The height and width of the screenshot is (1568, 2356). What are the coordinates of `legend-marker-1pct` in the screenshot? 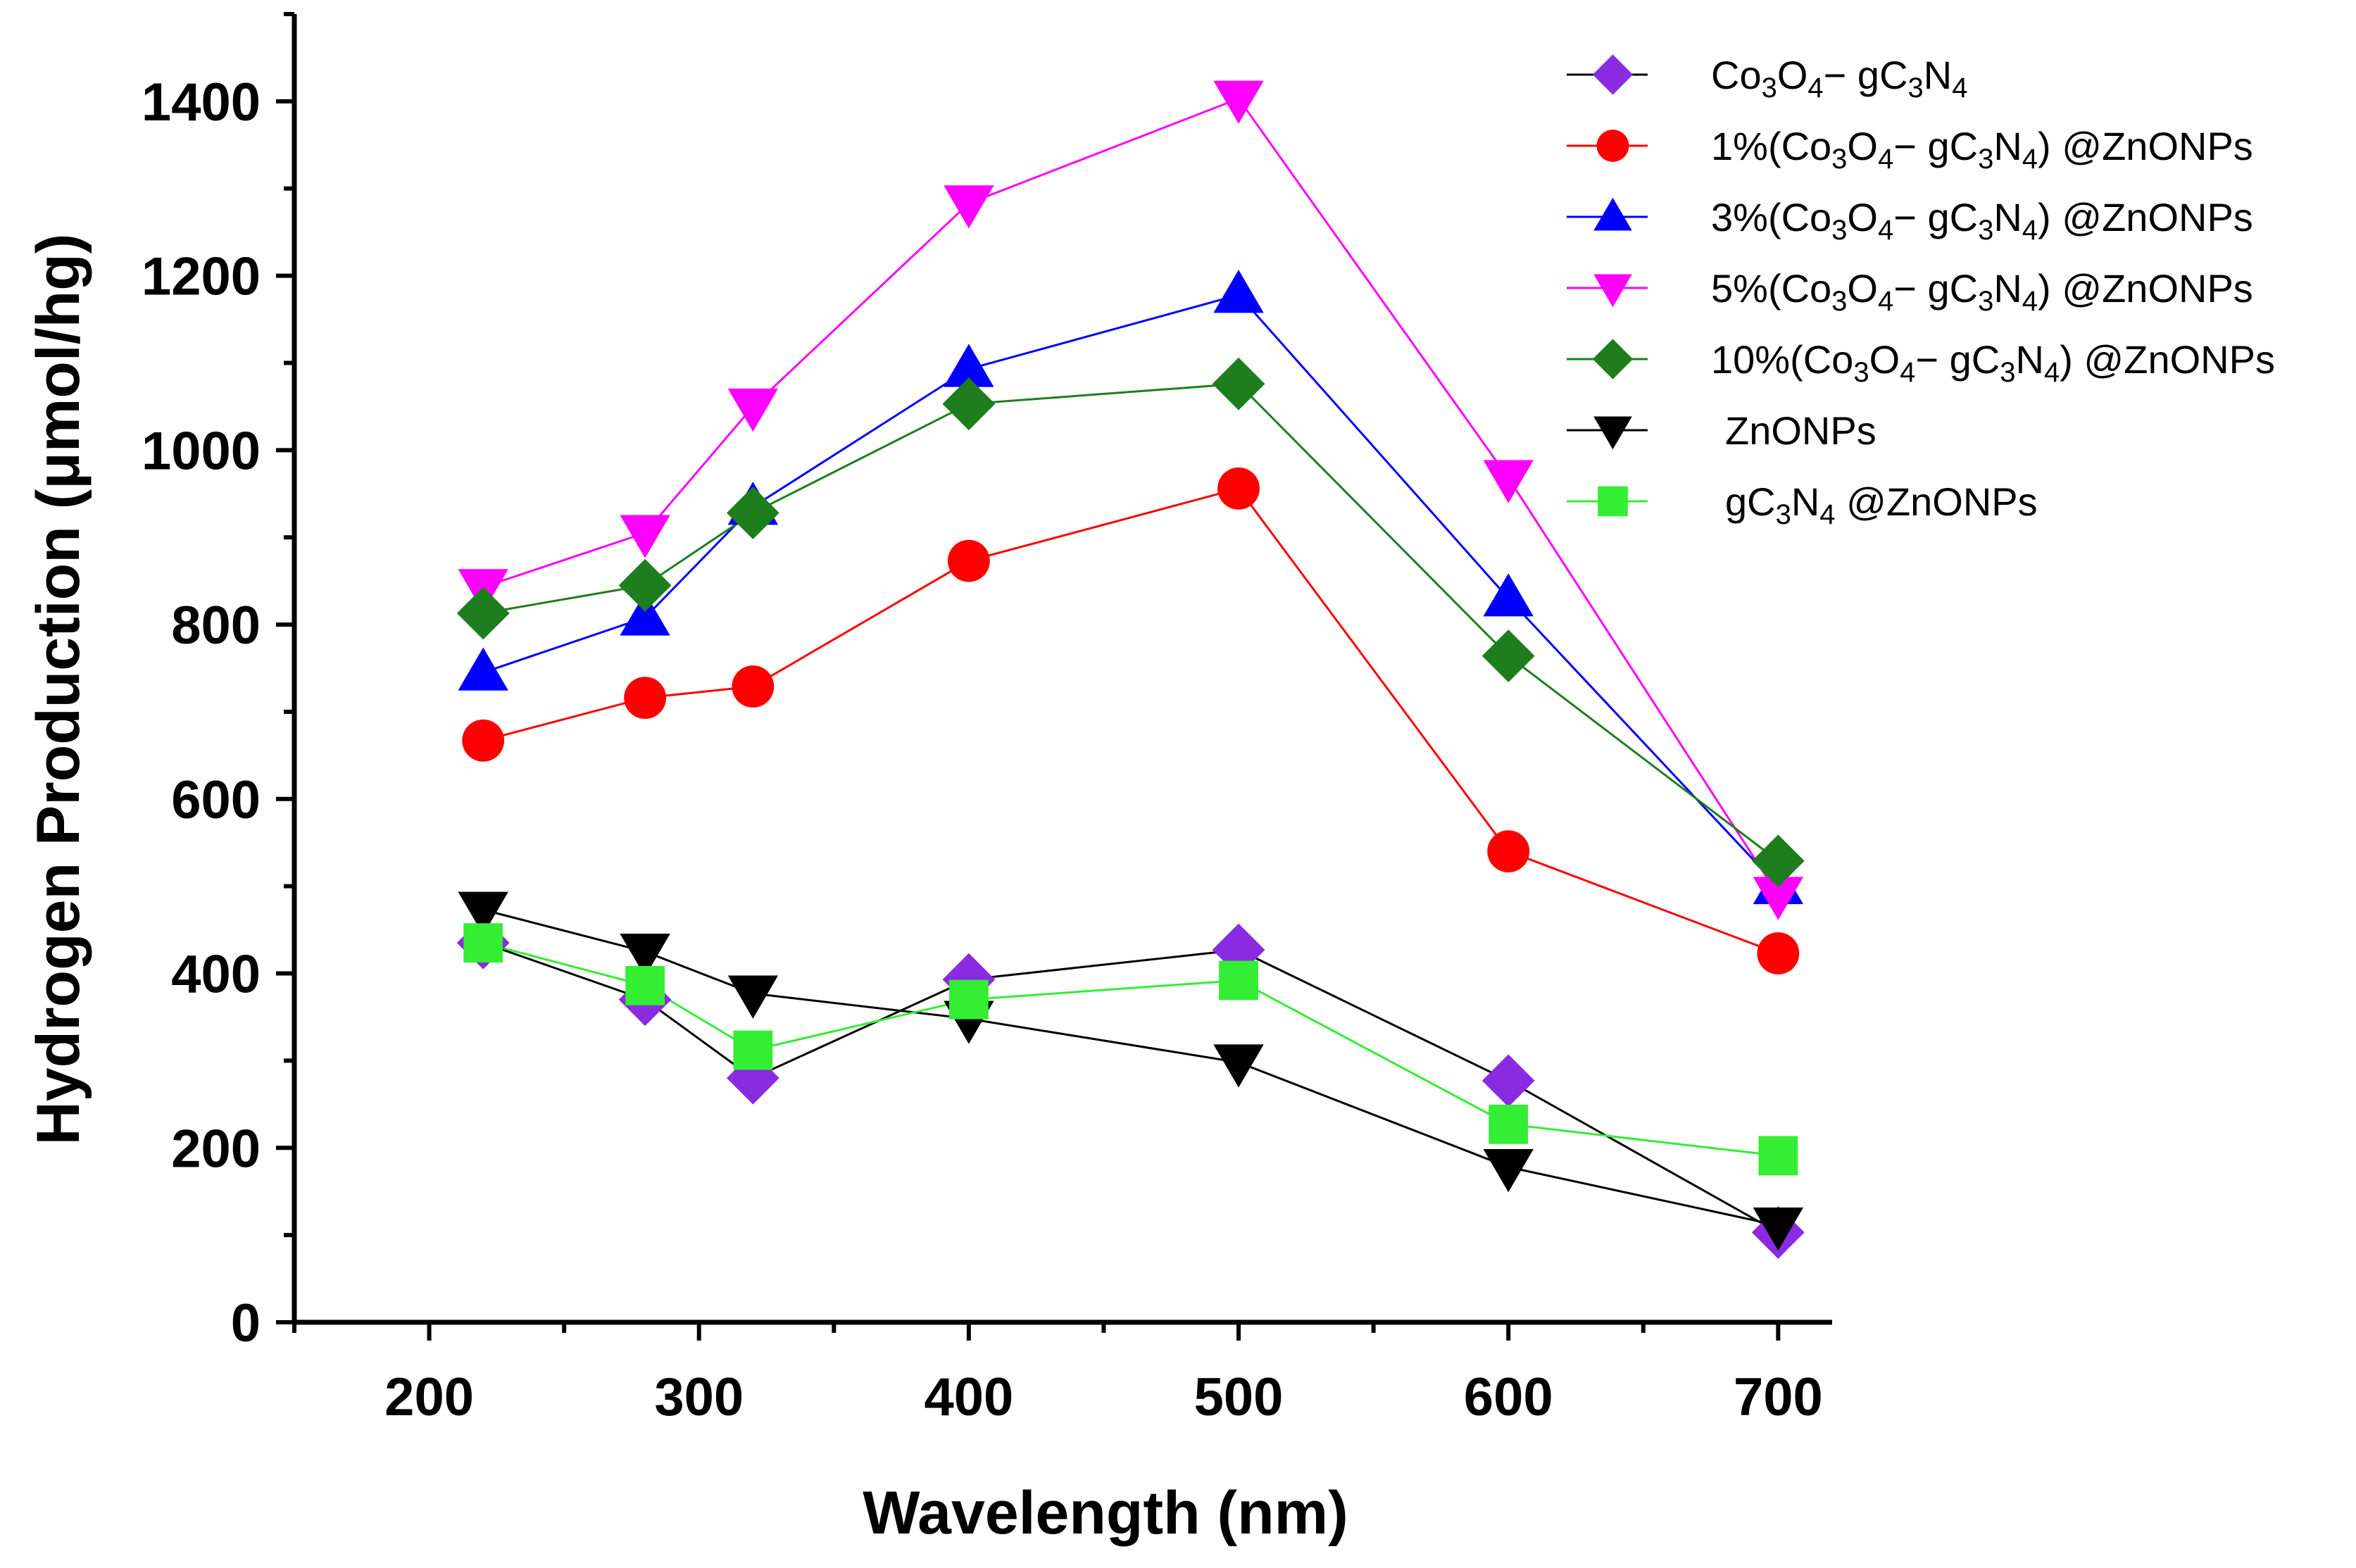 It's located at (1612, 146).